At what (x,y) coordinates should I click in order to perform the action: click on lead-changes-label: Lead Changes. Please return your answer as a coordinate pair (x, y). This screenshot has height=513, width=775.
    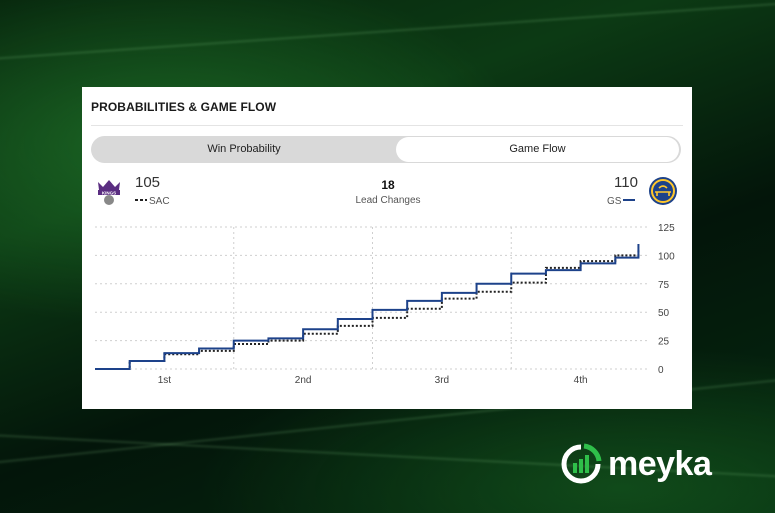
    Looking at the image, I should click on (388, 200).